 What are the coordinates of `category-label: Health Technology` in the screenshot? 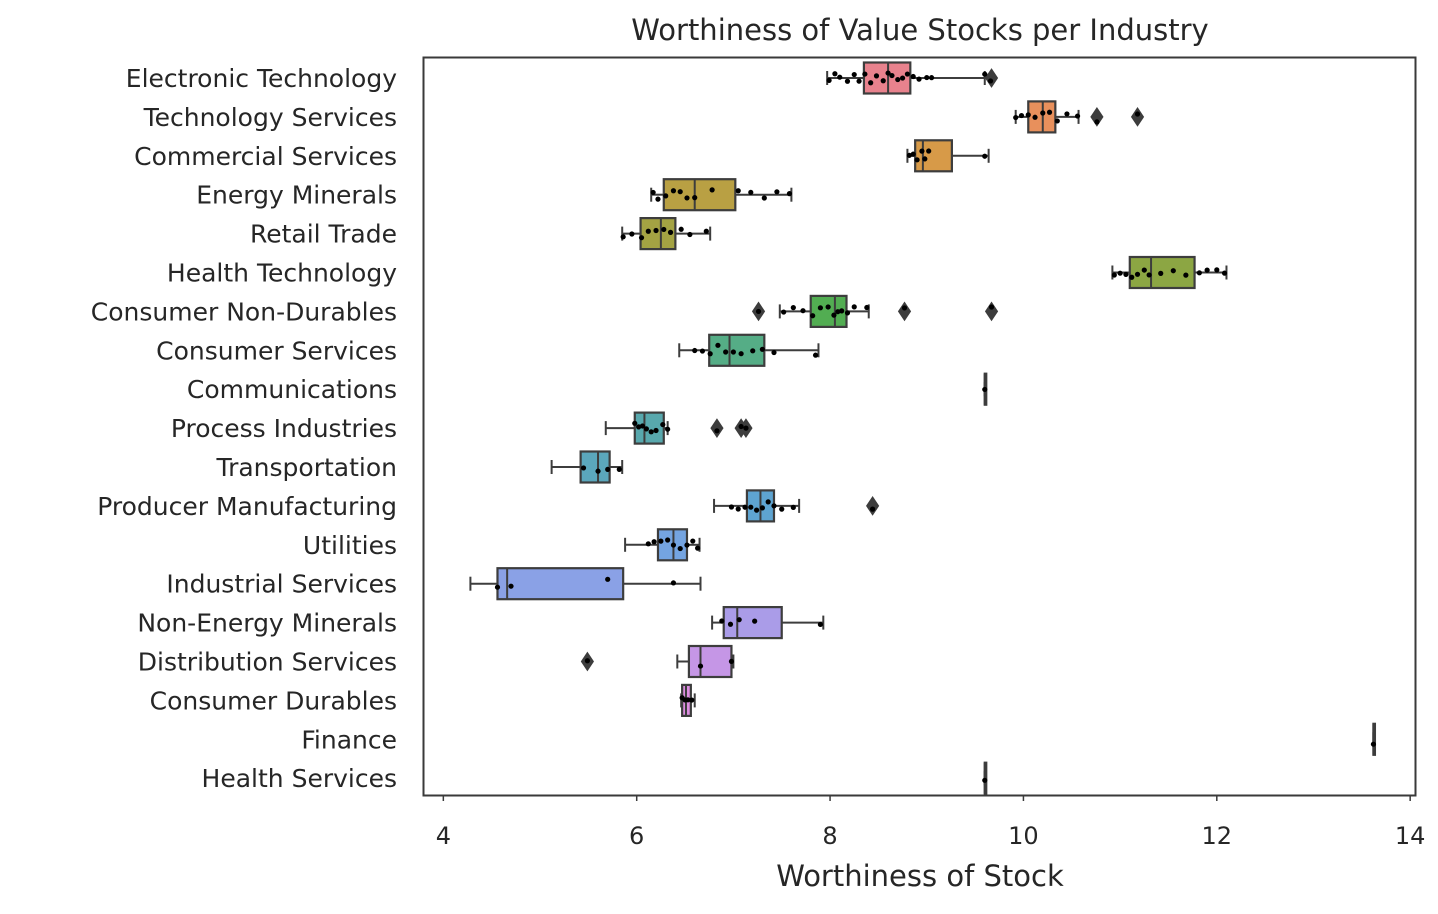 It's located at (282, 273).